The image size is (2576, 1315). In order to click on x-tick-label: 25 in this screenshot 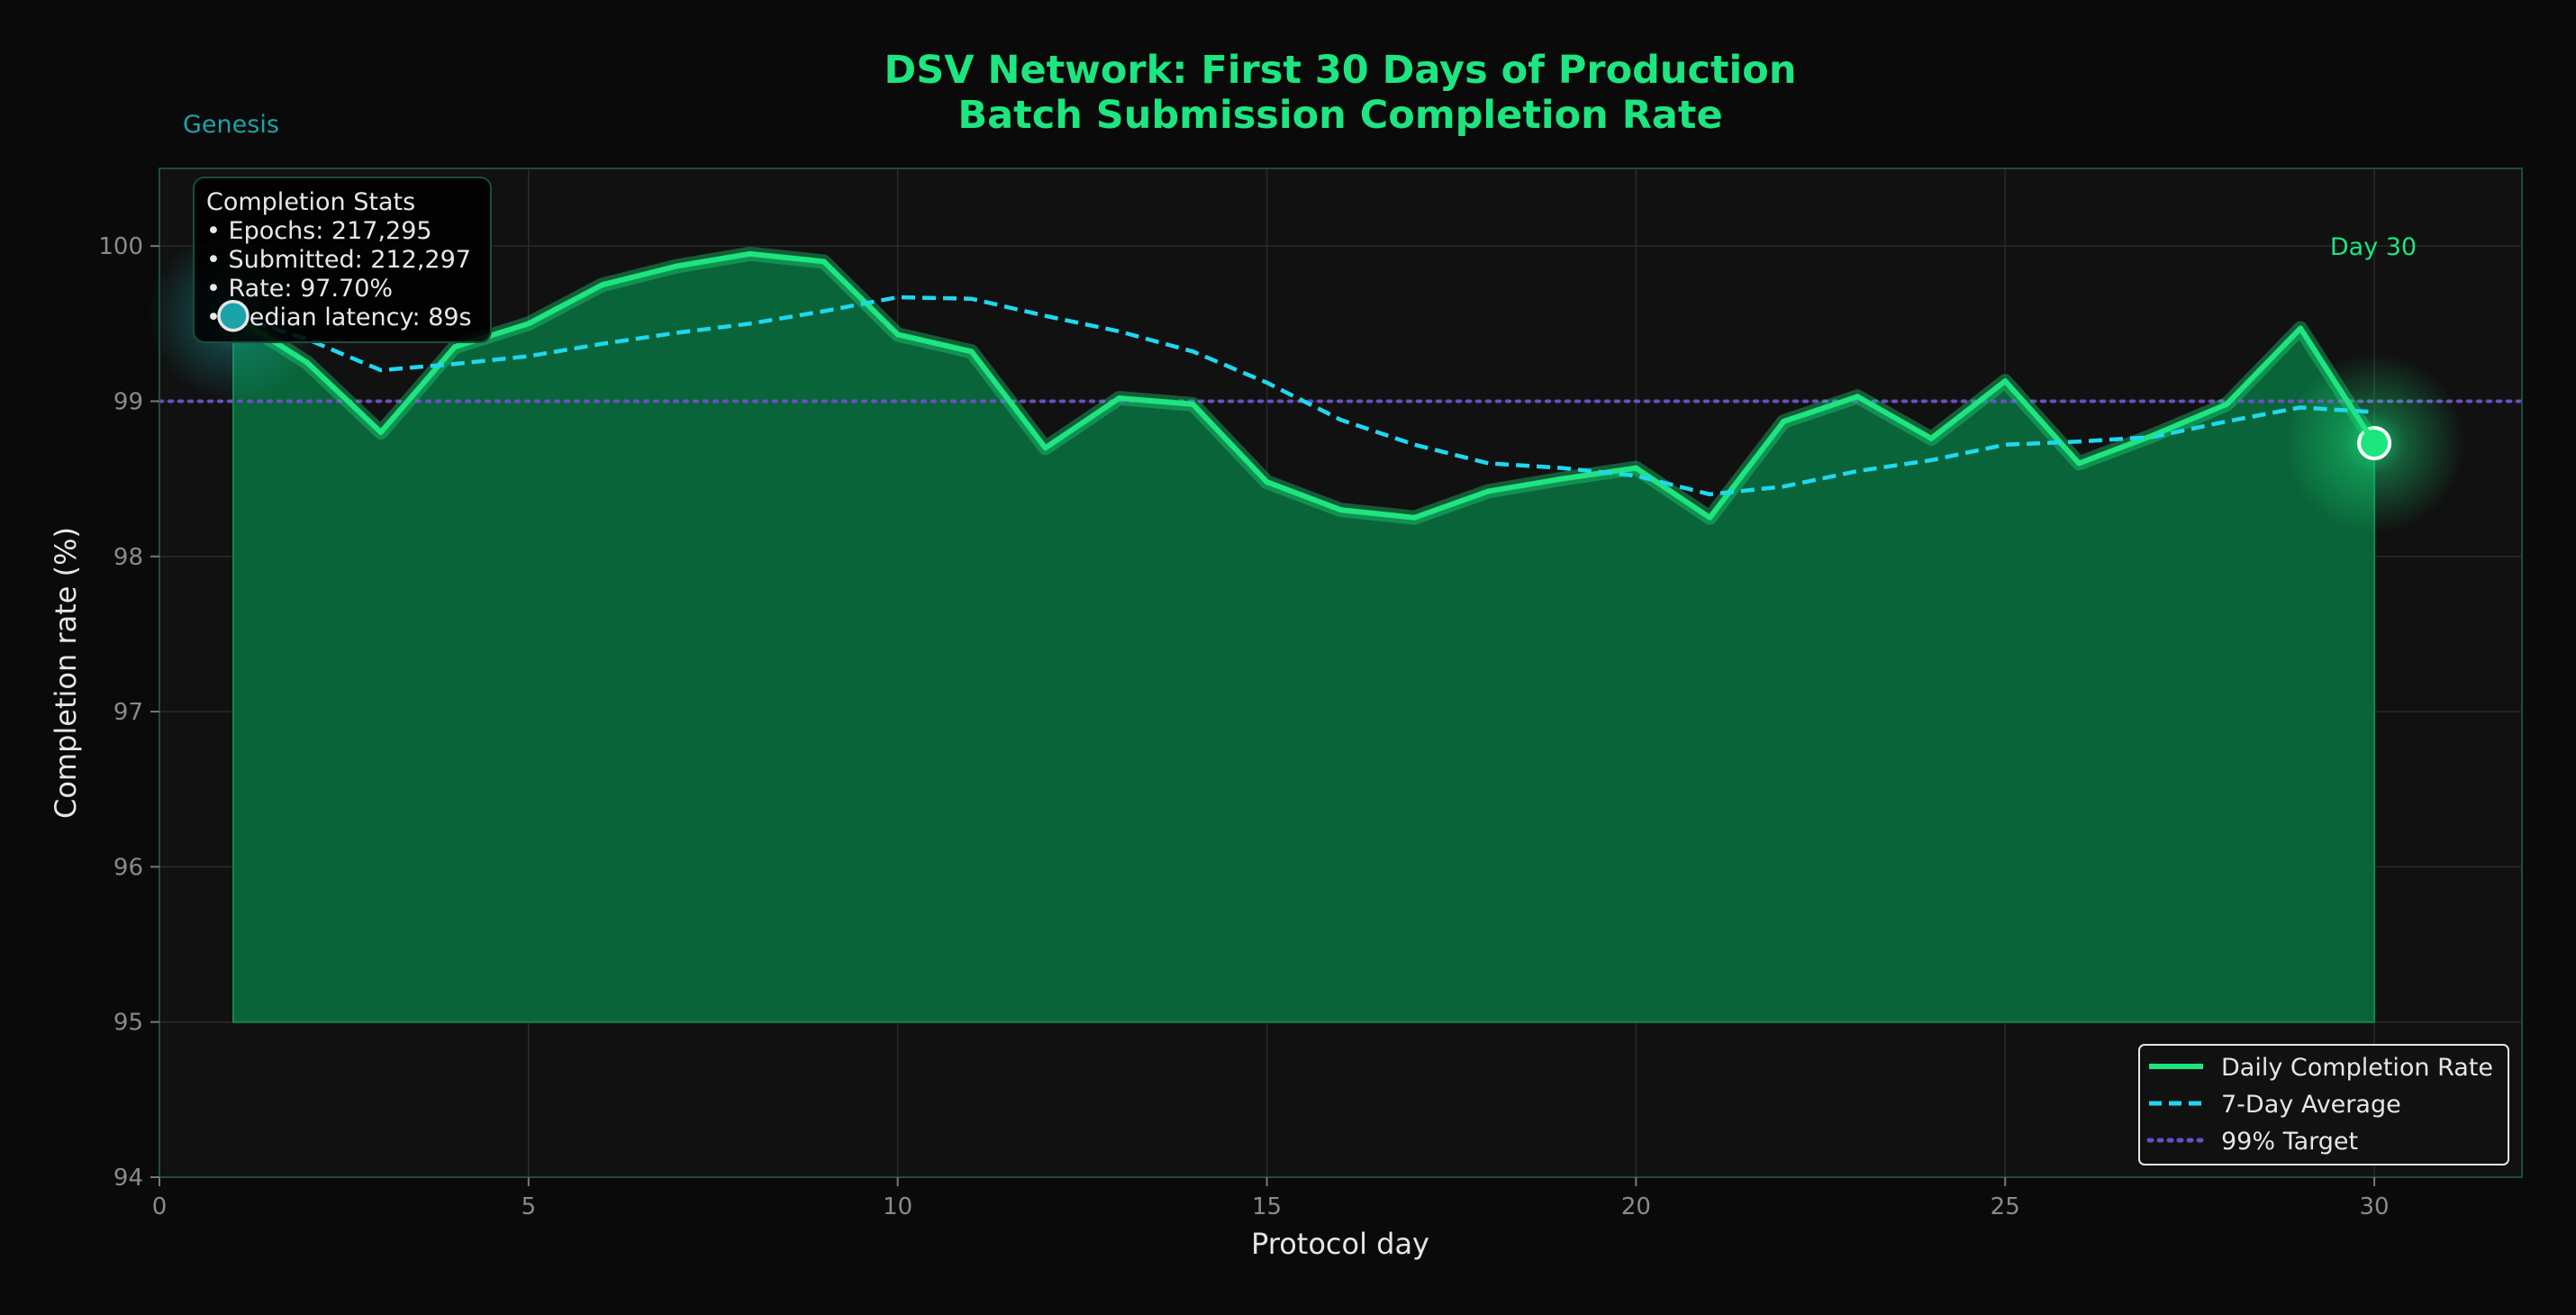, I will do `click(2005, 1206)`.